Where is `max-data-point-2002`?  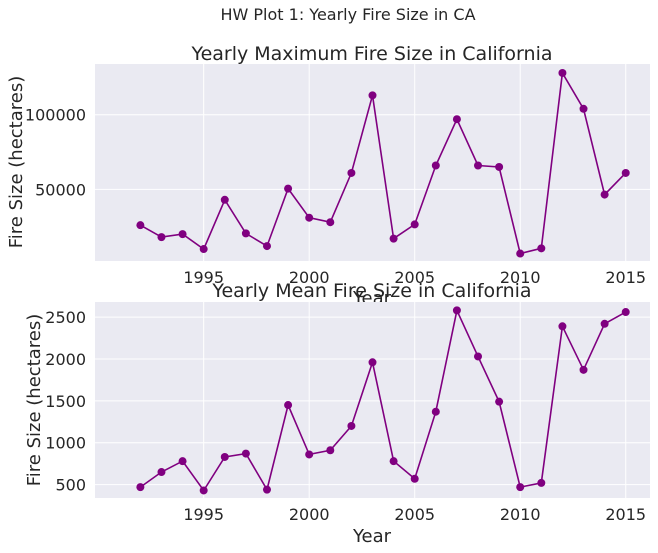
max-data-point-2002 is located at coordinates (351, 172).